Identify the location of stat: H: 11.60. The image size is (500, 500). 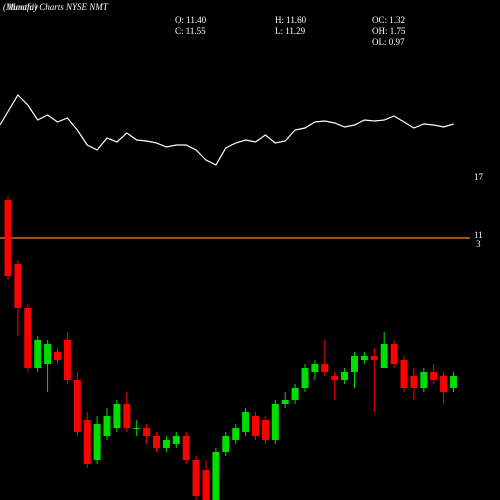
(291, 20).